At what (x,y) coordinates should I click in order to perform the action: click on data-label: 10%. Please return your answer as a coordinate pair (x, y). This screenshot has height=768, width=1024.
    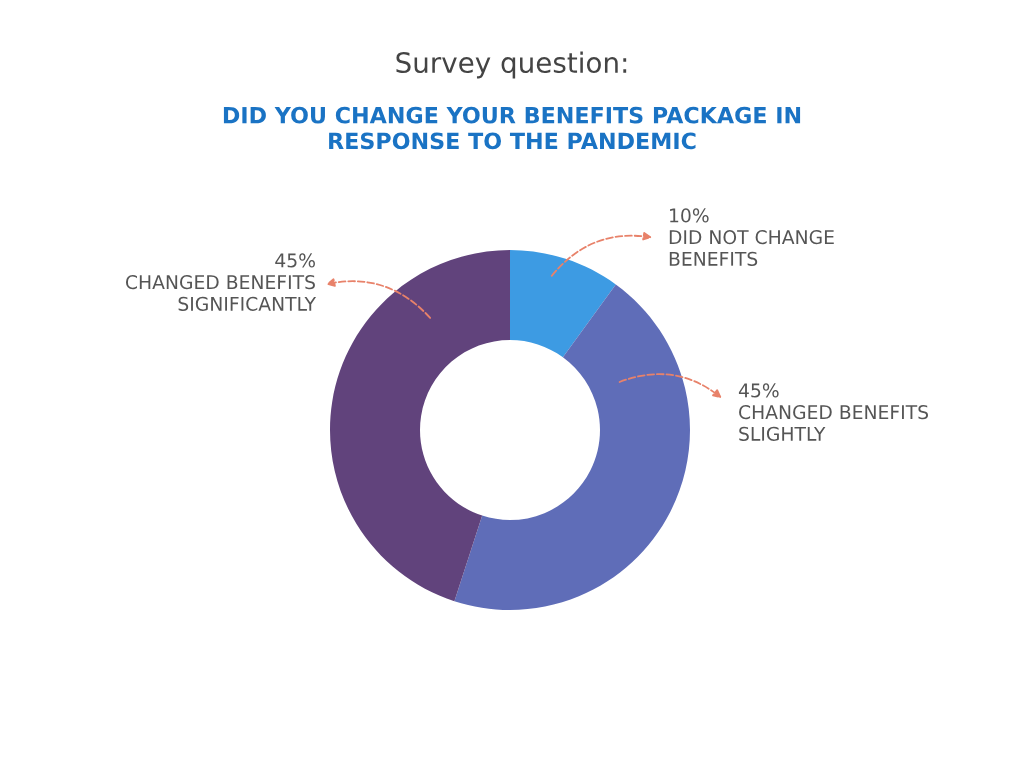
    Looking at the image, I should click on (689, 215).